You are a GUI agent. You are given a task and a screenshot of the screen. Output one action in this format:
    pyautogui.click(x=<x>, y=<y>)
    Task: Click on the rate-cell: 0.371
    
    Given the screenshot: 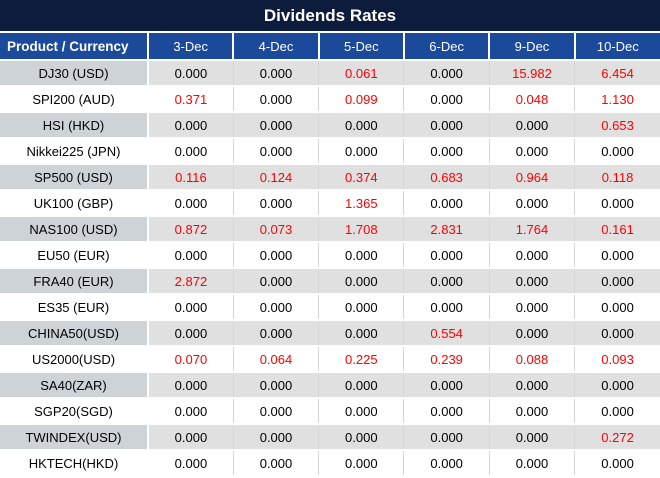 What is the action you would take?
    pyautogui.click(x=190, y=99)
    